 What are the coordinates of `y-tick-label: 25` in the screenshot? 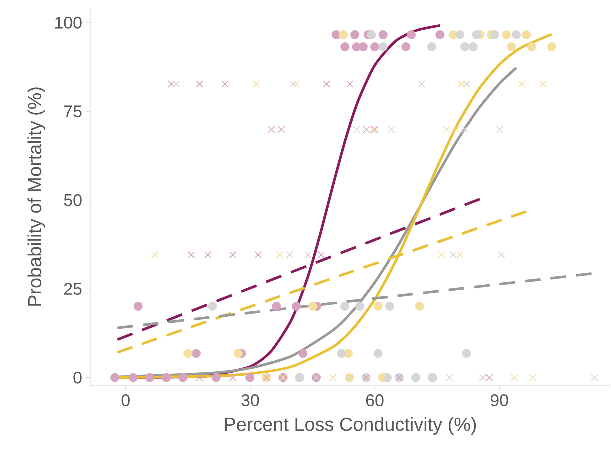 It's located at (73, 289).